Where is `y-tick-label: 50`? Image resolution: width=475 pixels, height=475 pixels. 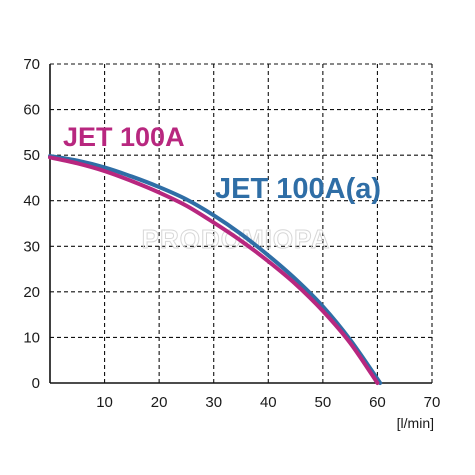 y-tick-label: 50 is located at coordinates (31, 155).